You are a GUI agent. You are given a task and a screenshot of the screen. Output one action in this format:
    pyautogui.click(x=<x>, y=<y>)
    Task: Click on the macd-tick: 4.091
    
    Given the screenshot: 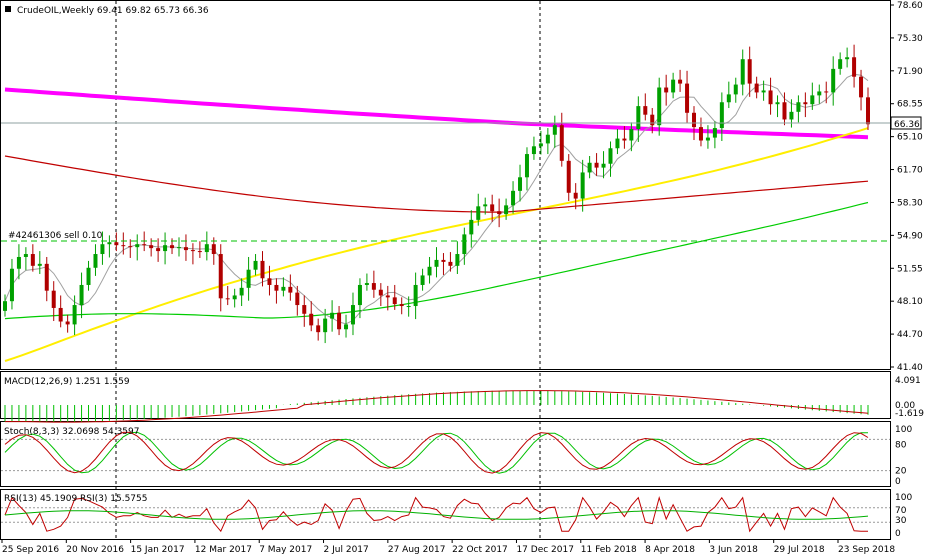 What is the action you would take?
    pyautogui.click(x=908, y=381)
    